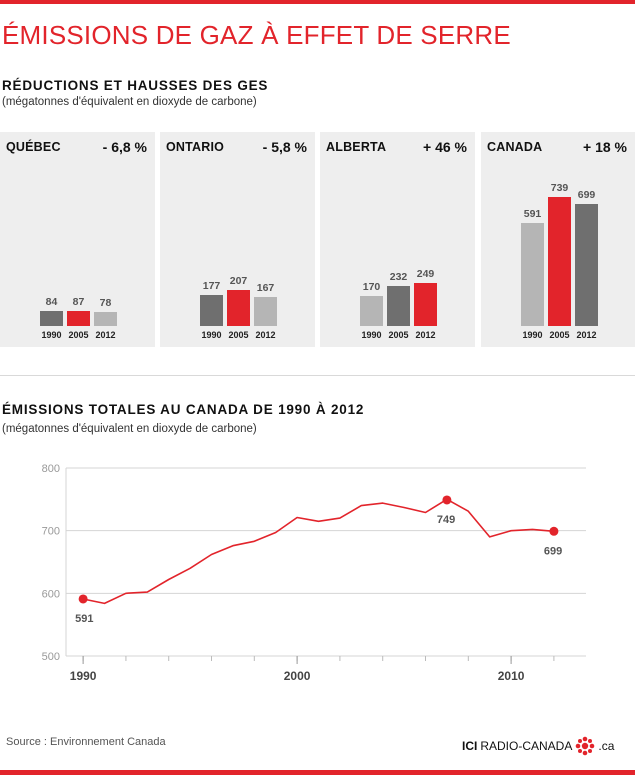  What do you see at coordinates (77, 239) in the screenshot?
I see `panel-1: QUÉBEC - 6,8 % 84 1990 87 2005 78 2012` at bounding box center [77, 239].